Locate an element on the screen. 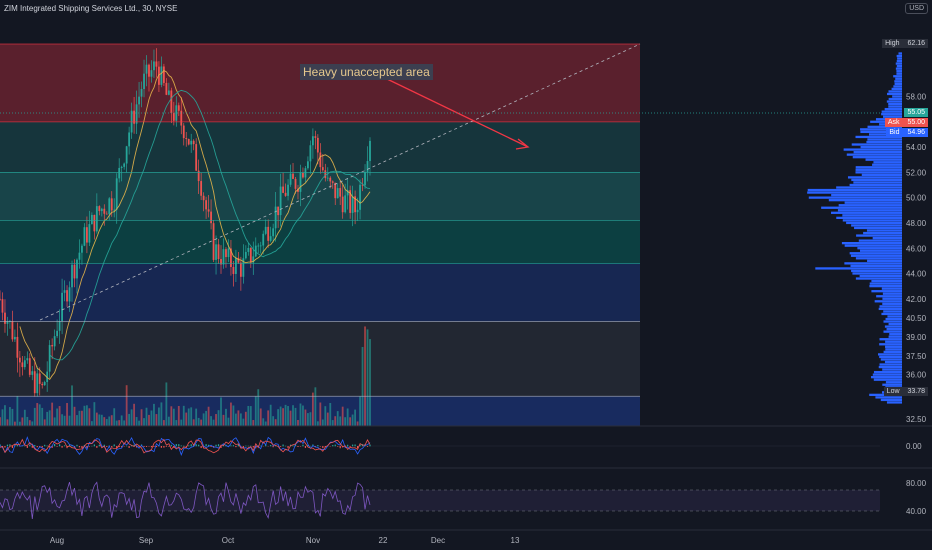  ask-label: Ask is located at coordinates (893, 122).